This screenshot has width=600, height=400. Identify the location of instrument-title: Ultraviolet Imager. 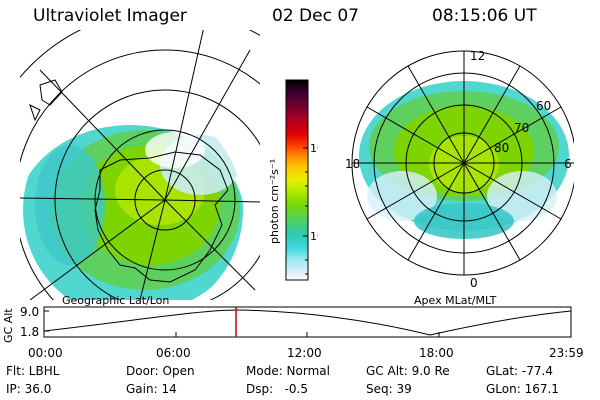
(110, 16).